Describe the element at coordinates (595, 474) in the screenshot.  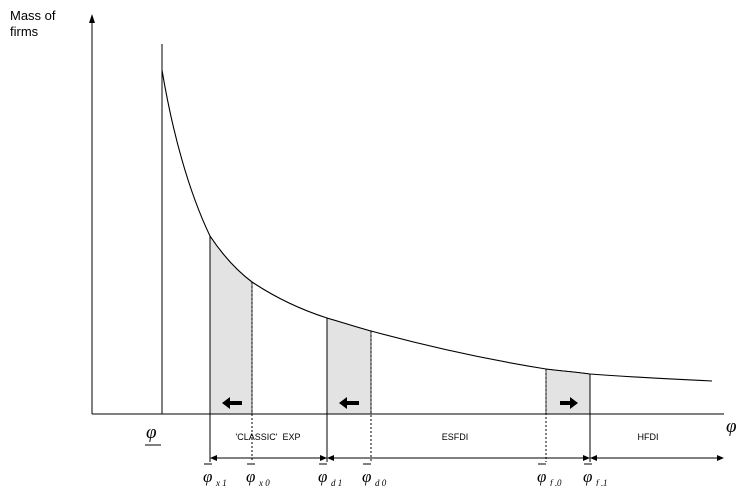
I see `cutoff-label-f1: φ f ,1` at that location.